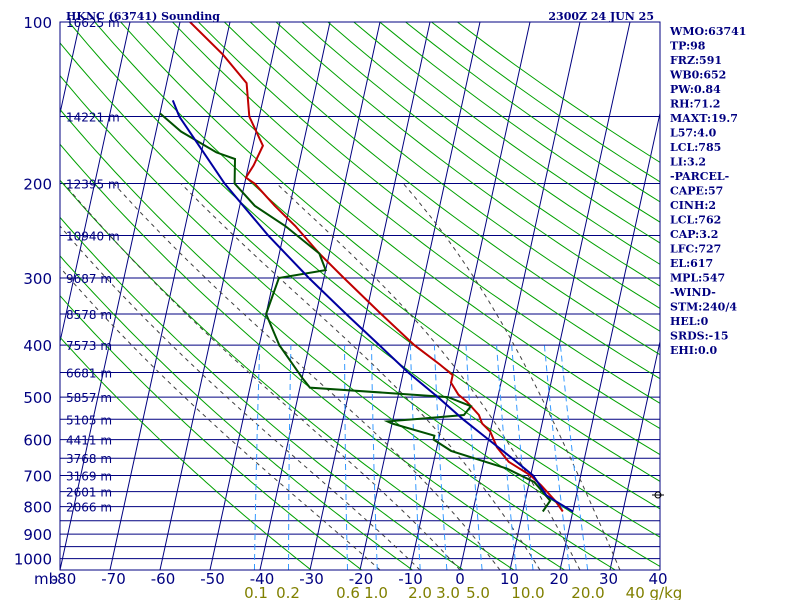 This screenshot has width=800, height=600. Describe the element at coordinates (33, 560) in the screenshot. I see `pressure-tick-label: 1000` at that location.